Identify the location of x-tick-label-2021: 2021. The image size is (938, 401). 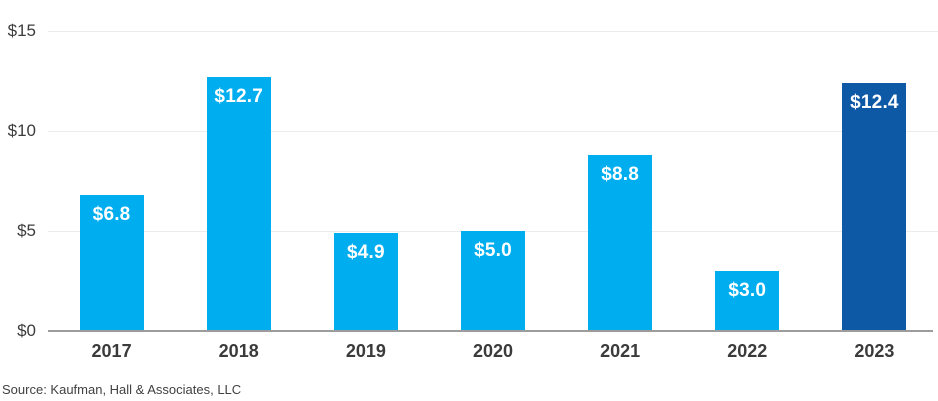
(620, 351).